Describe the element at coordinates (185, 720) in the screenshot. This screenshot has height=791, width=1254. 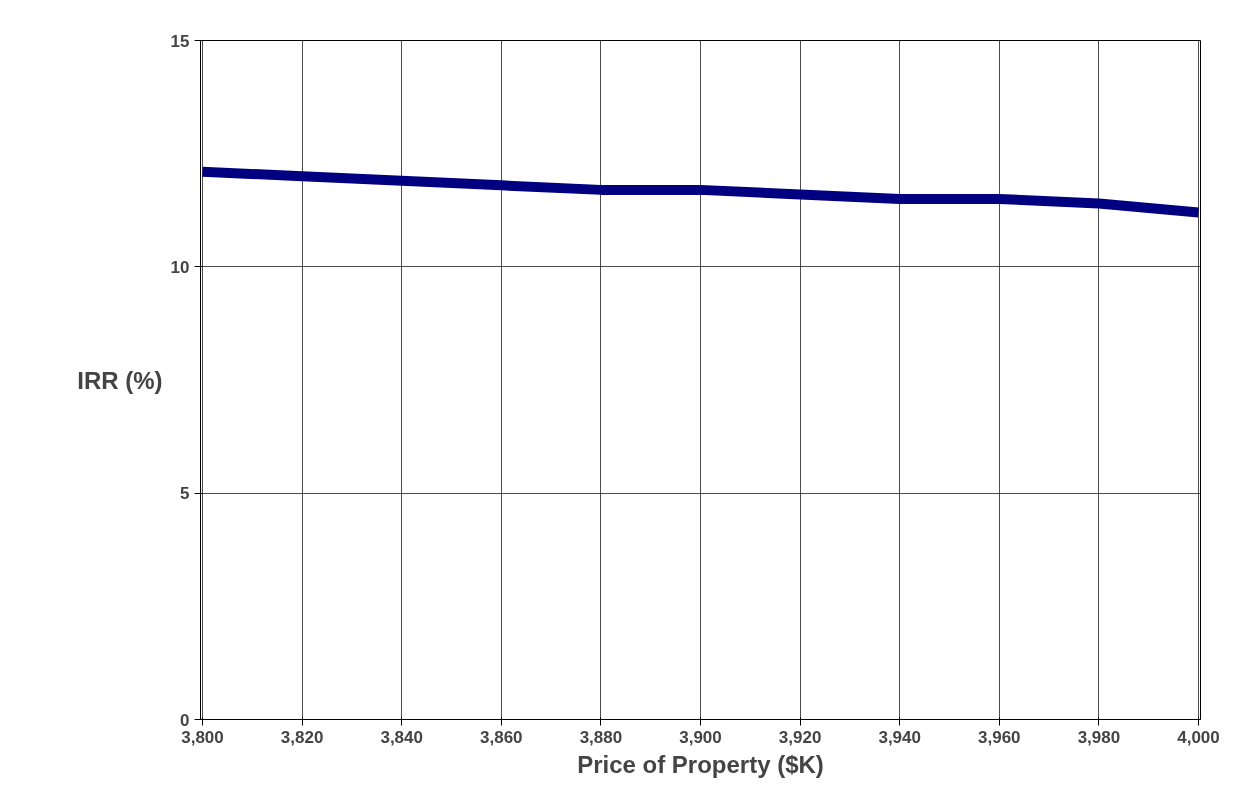
I see `y-tick-label: 0` at that location.